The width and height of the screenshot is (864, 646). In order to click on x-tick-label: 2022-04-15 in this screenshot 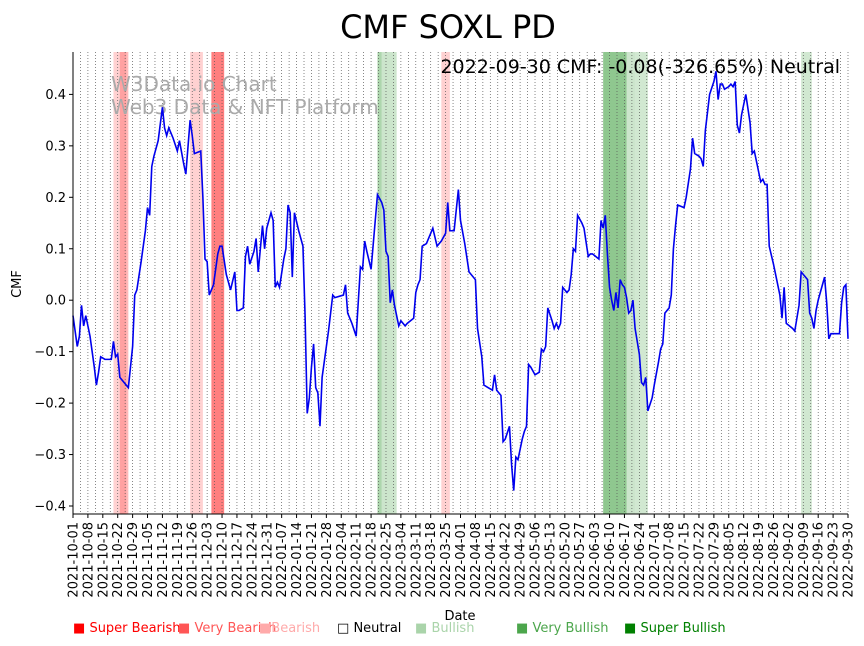, I will do `click(491, 560)`.